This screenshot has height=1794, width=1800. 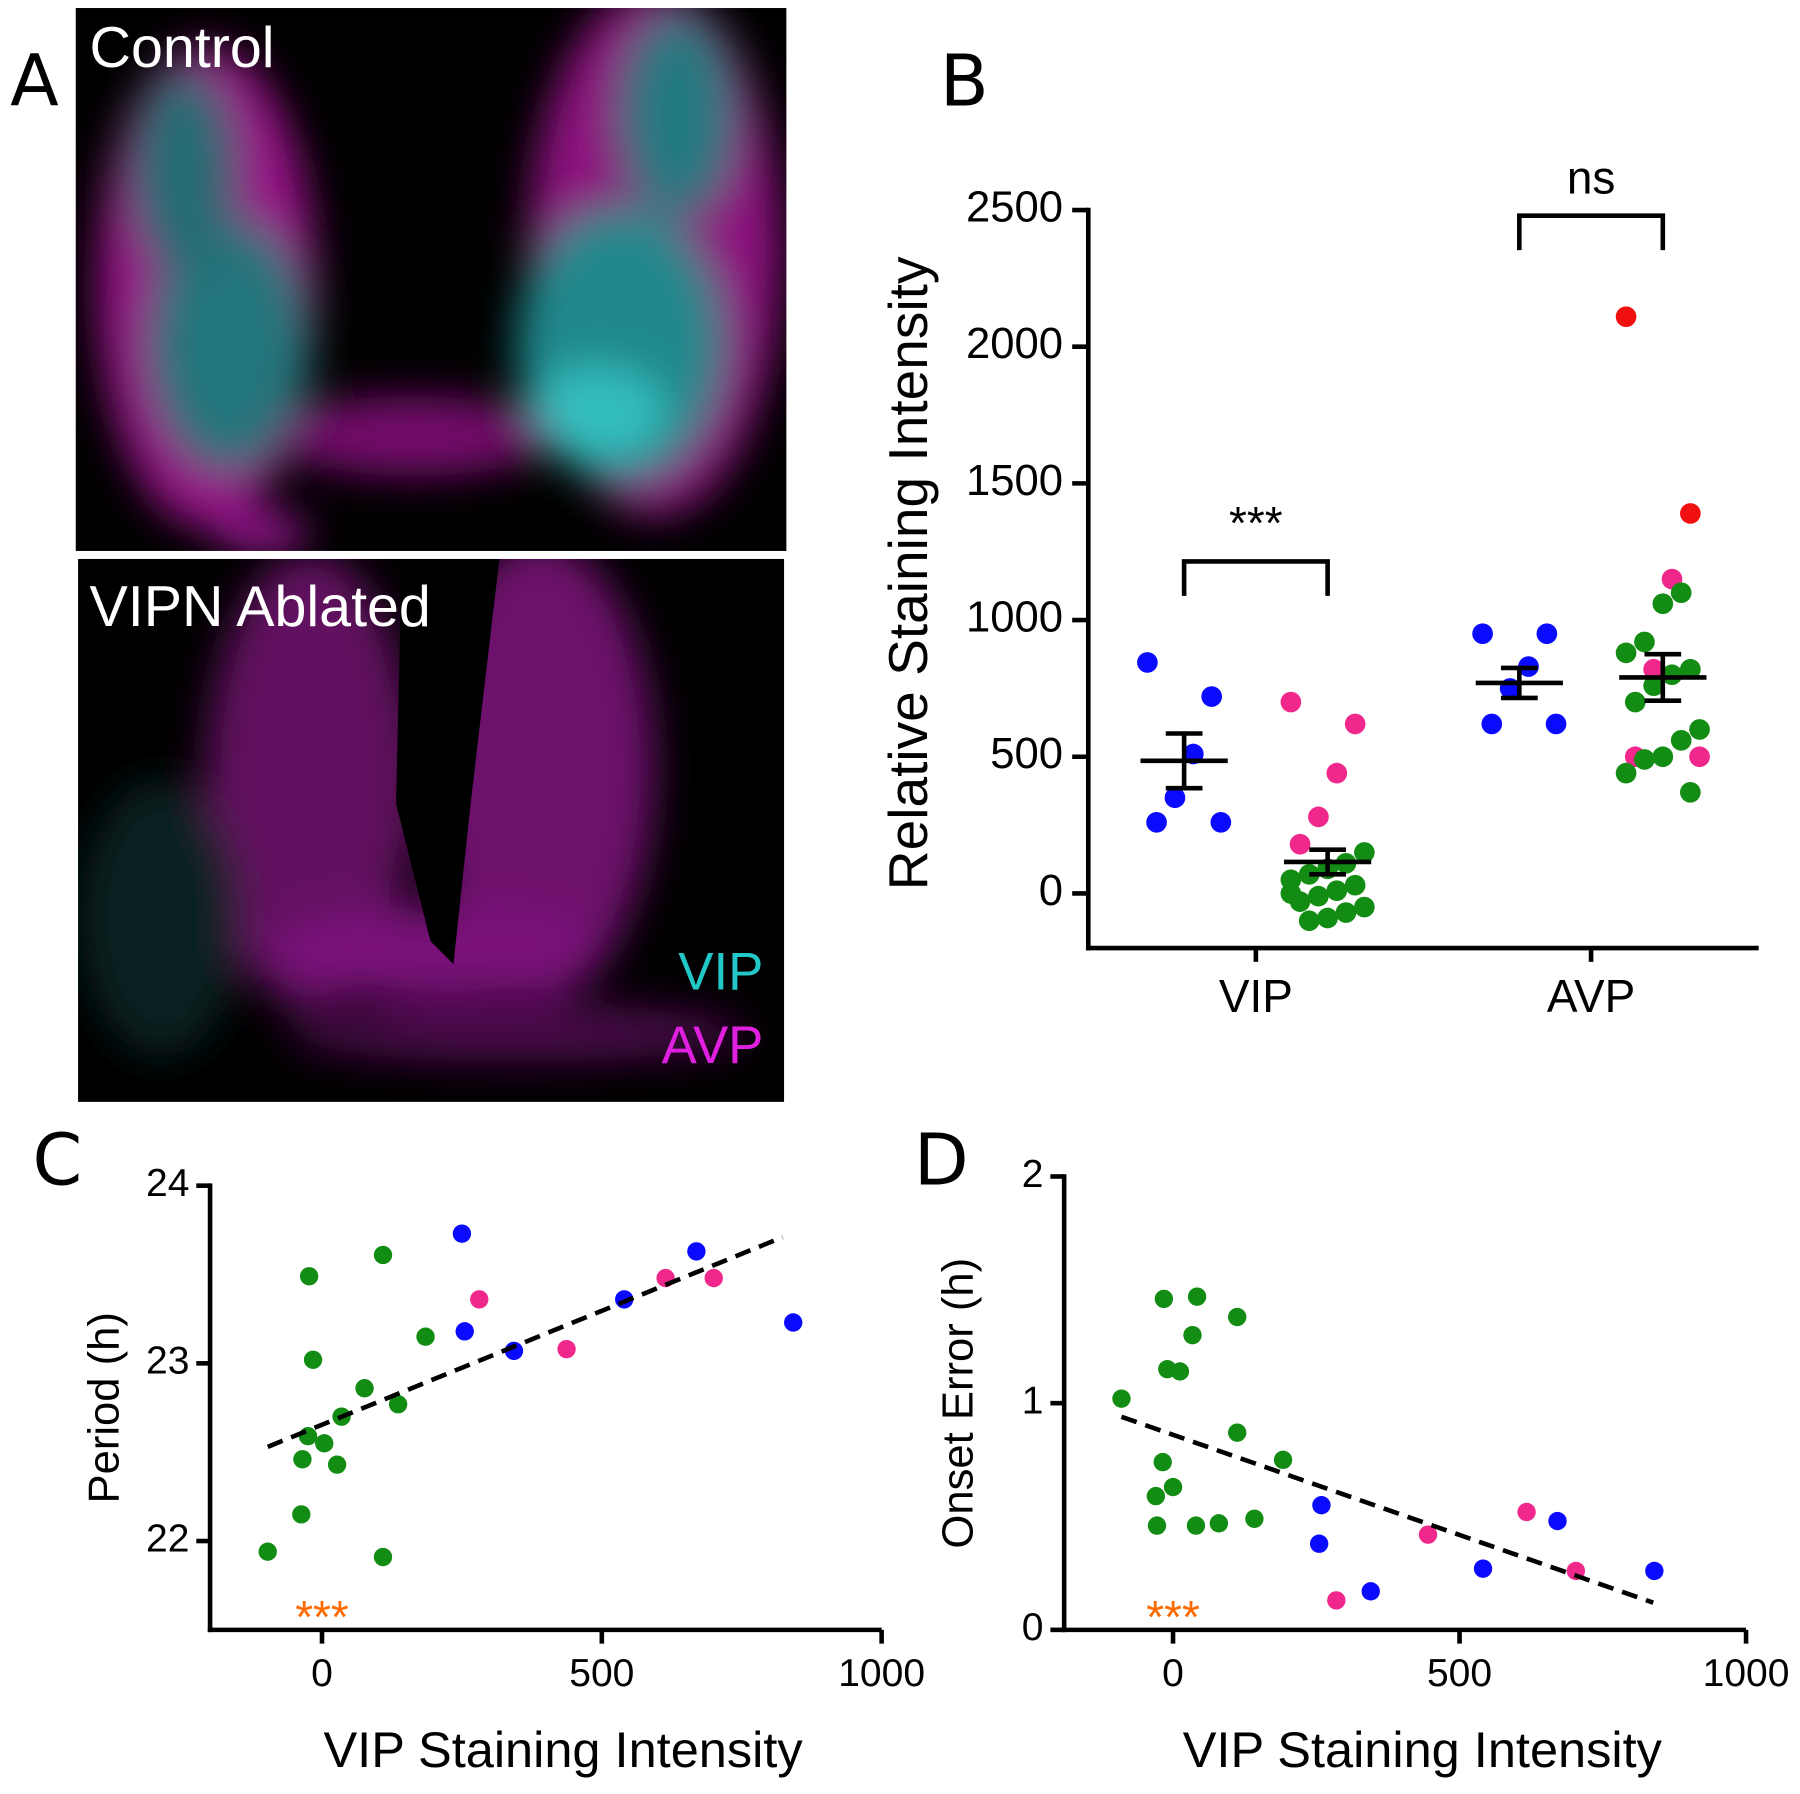 What do you see at coordinates (1014, 481) in the screenshot?
I see `y-tick-label: 1500` at bounding box center [1014, 481].